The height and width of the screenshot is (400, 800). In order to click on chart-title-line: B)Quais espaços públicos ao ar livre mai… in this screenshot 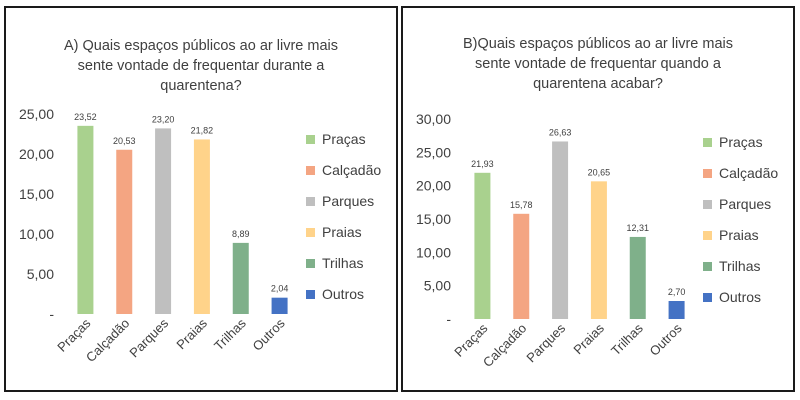, I will do `click(598, 44)`.